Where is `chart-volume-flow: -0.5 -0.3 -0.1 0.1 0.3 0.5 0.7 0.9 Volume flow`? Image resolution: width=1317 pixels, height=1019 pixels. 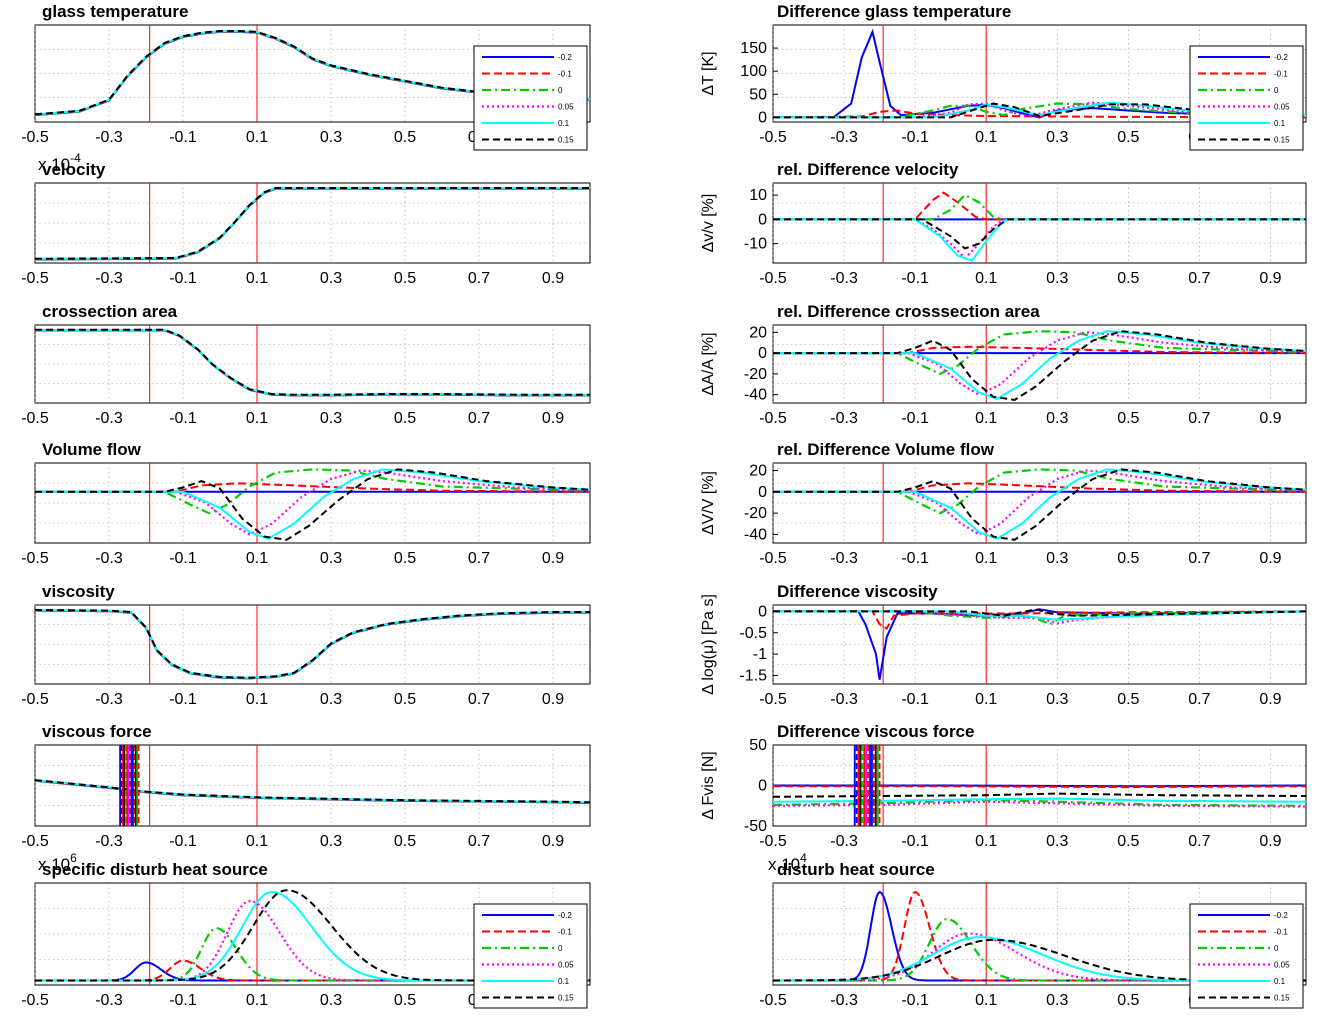
chart-volume-flow: -0.5 -0.3 -0.1 0.1 0.3 0.5 0.7 0.9 Volume flow is located at coordinates (306, 503).